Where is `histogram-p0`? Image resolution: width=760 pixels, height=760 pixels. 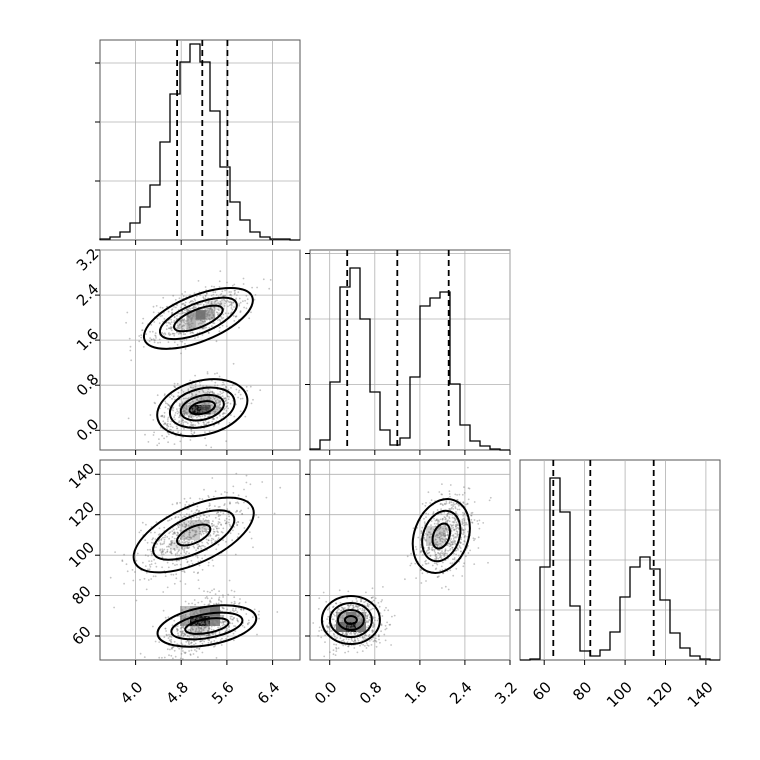 histogram-p0 is located at coordinates (199, 142).